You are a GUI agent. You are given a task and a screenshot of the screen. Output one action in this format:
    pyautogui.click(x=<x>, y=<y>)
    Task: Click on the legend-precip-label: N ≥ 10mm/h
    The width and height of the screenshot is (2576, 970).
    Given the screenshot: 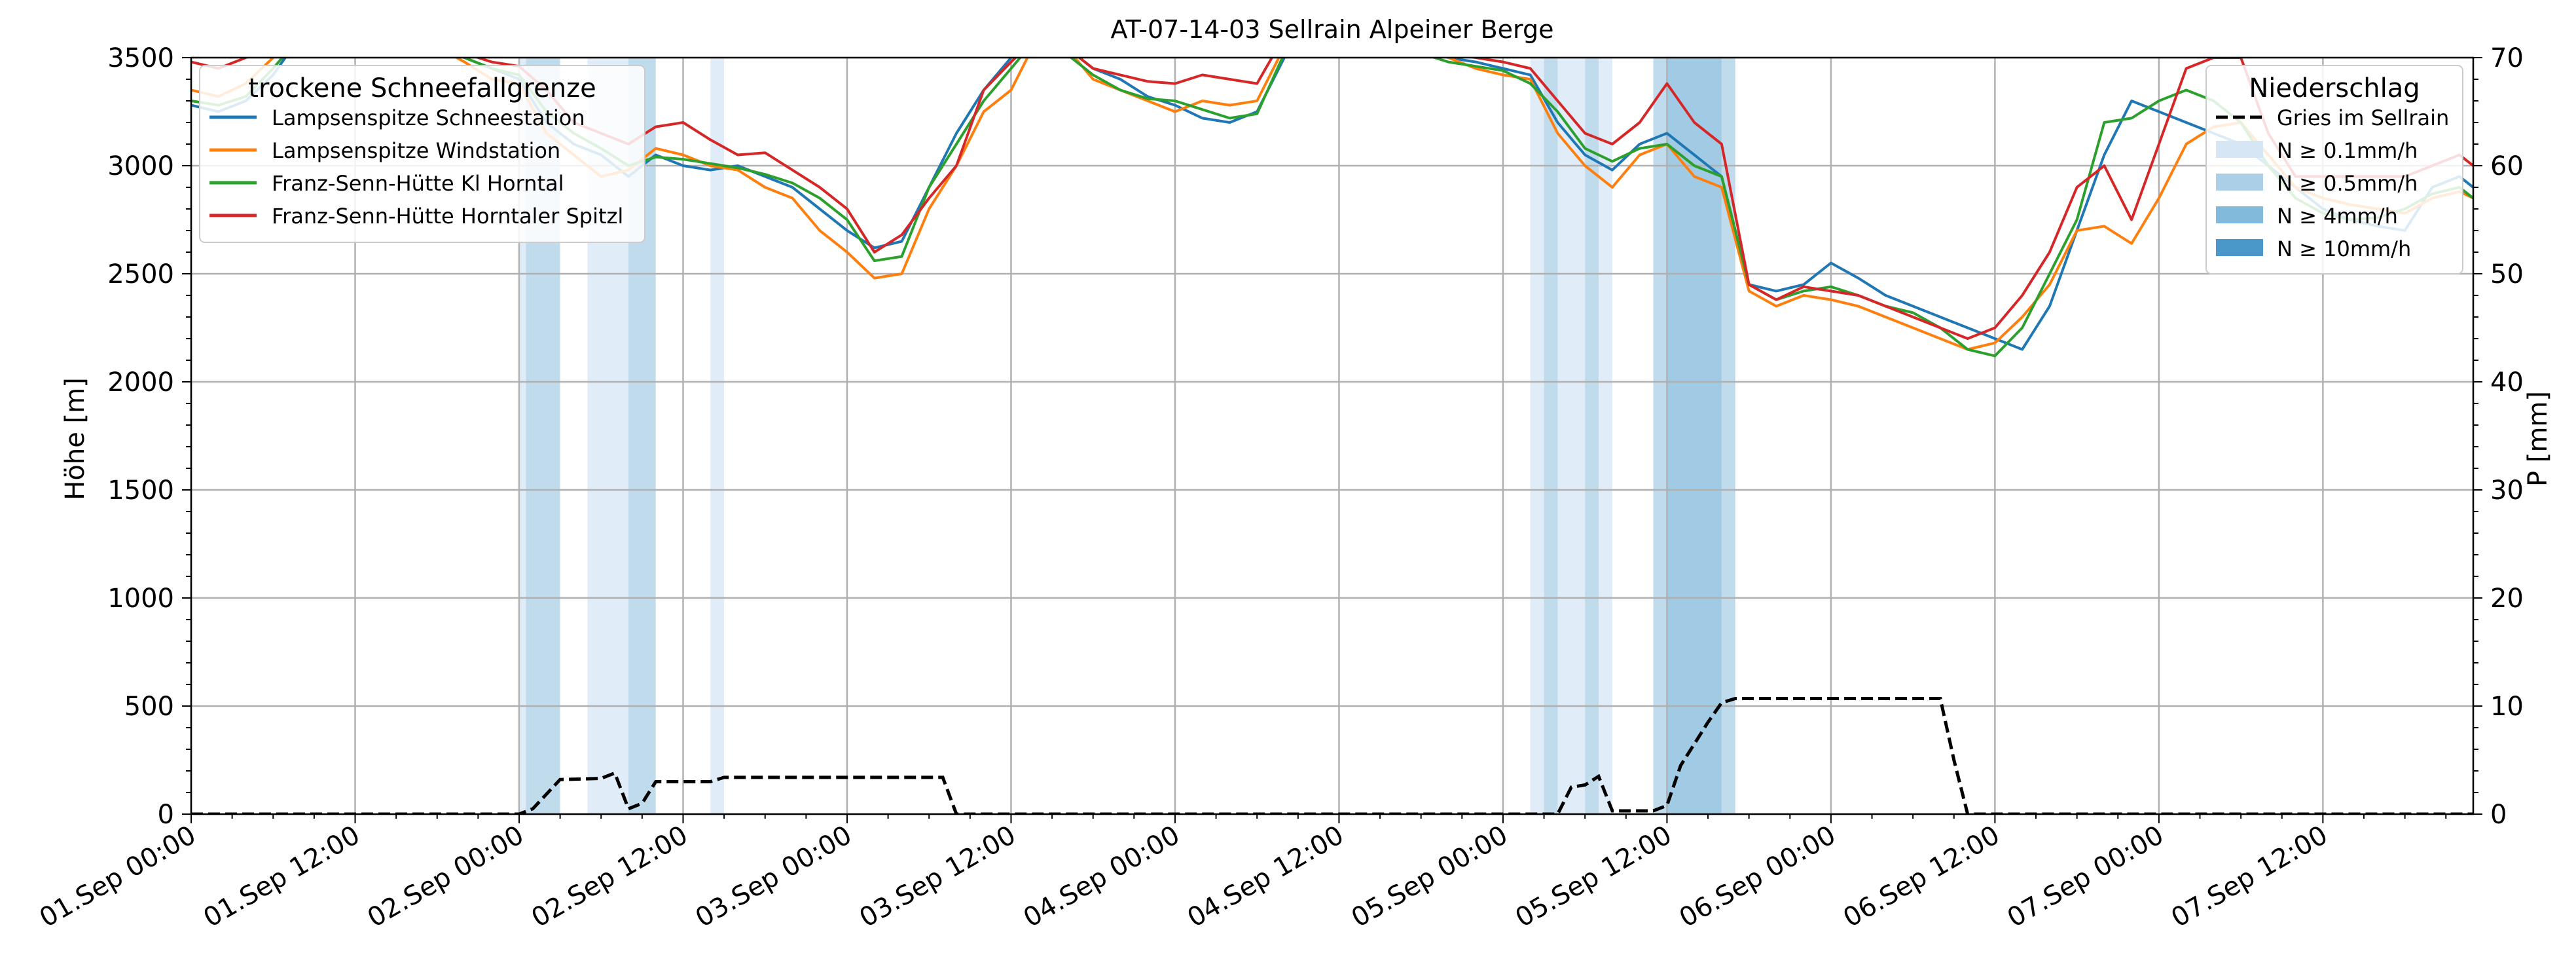 What is the action you would take?
    pyautogui.click(x=2344, y=248)
    